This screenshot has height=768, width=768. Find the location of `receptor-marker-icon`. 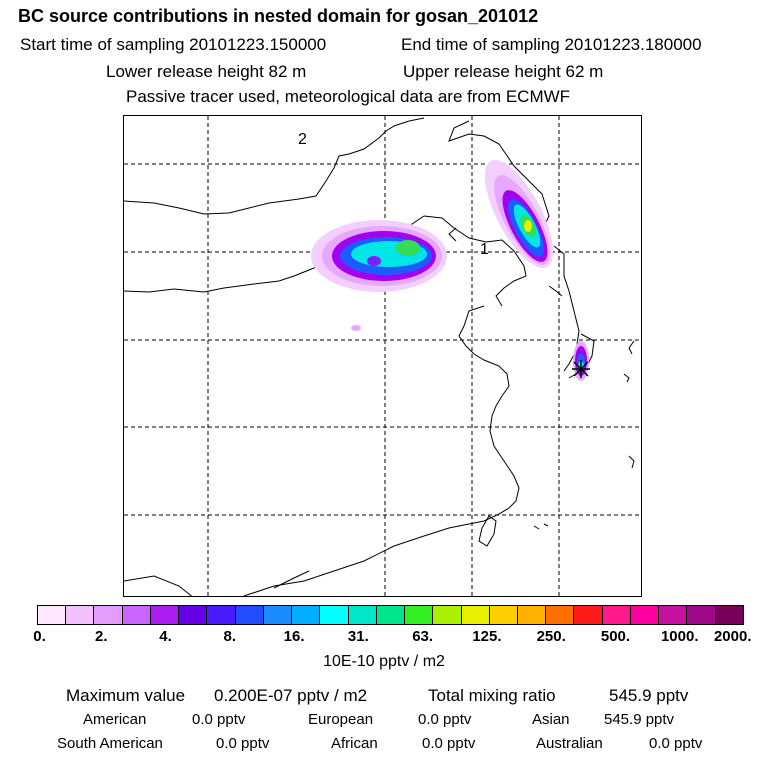

receptor-marker-icon is located at coordinates (581, 369).